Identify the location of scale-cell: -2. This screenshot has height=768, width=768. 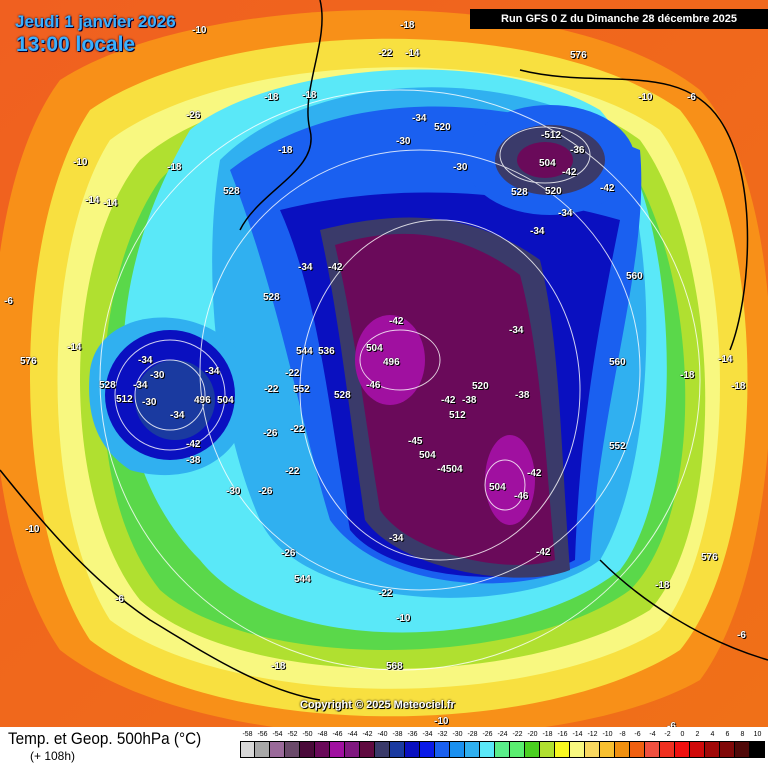
(667, 744).